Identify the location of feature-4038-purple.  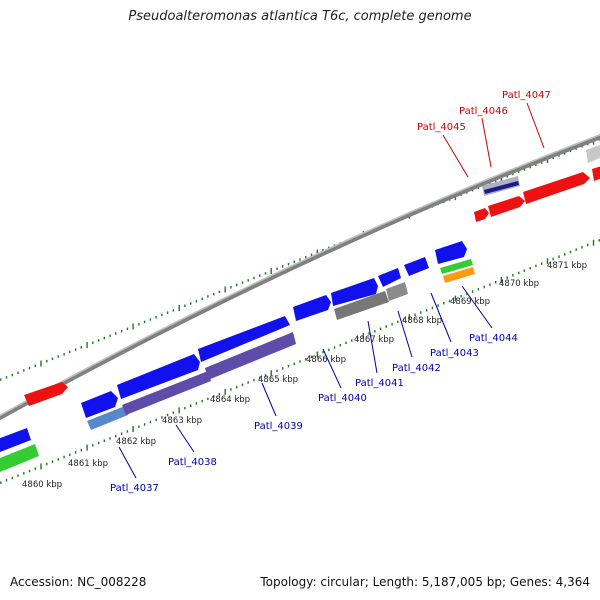
(166, 393).